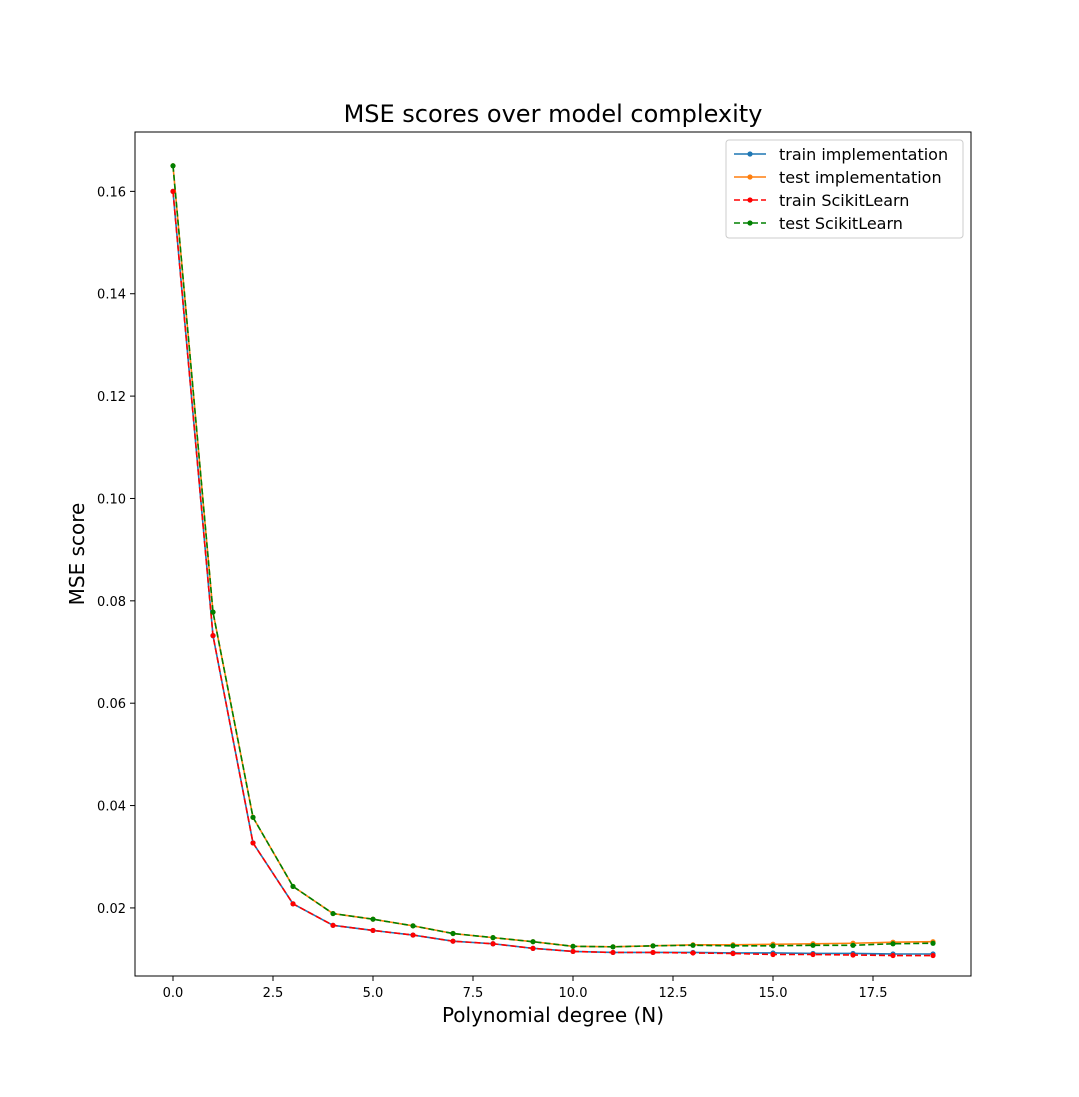  What do you see at coordinates (111, 602) in the screenshot?
I see `y-tick-label: 0.08` at bounding box center [111, 602].